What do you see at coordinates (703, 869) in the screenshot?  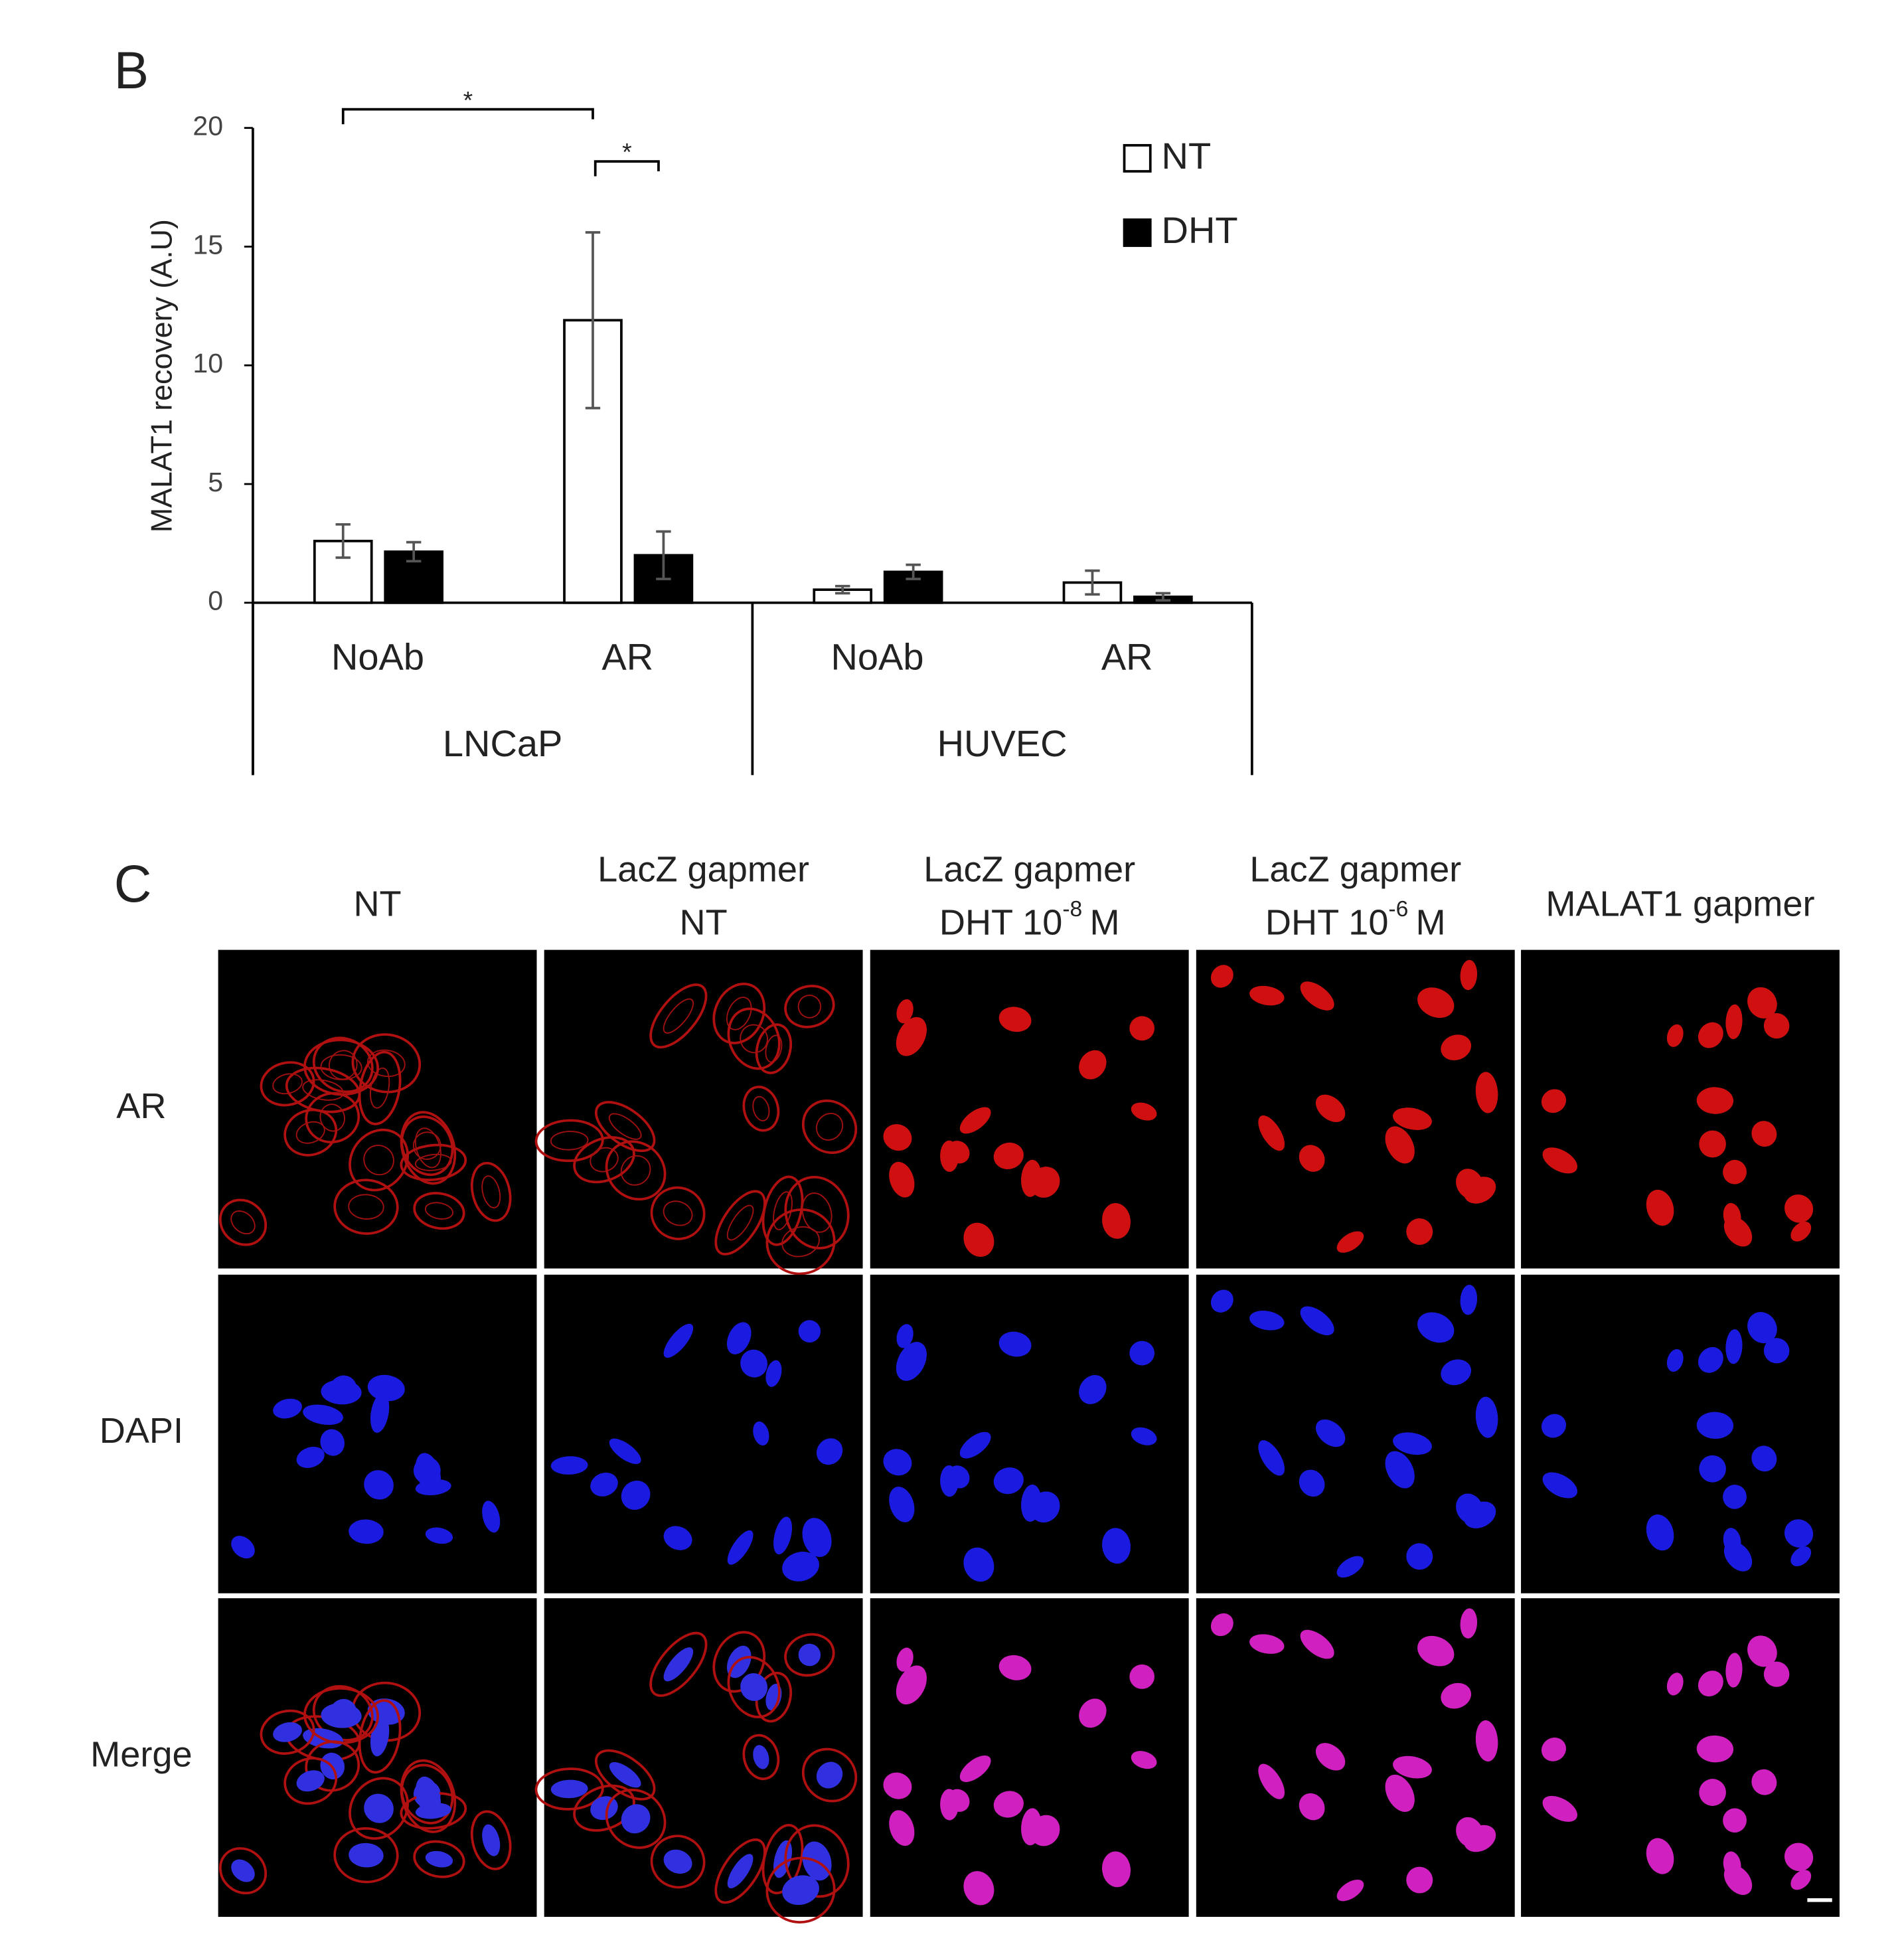 I see `column-header: LacZ gapmer` at bounding box center [703, 869].